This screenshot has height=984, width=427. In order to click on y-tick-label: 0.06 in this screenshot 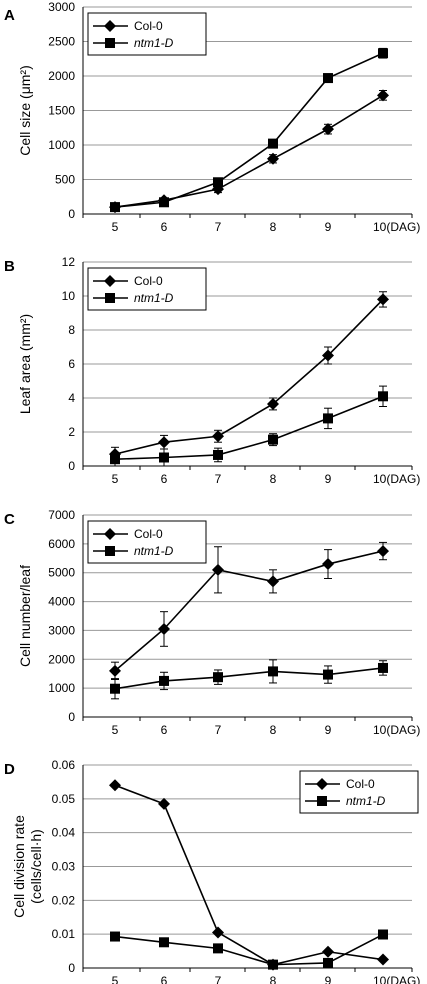, I will do `click(64, 765)`.